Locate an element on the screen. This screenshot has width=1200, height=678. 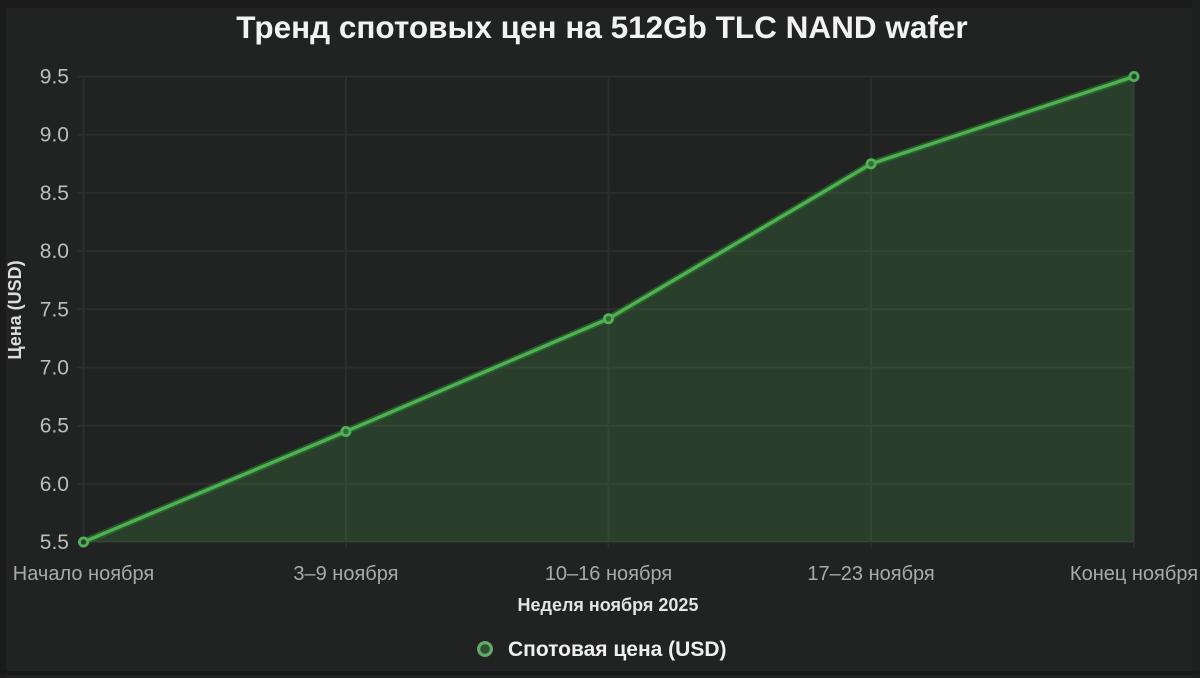
svg-text: Неделя ноября 2025 is located at coordinates (608, 605).